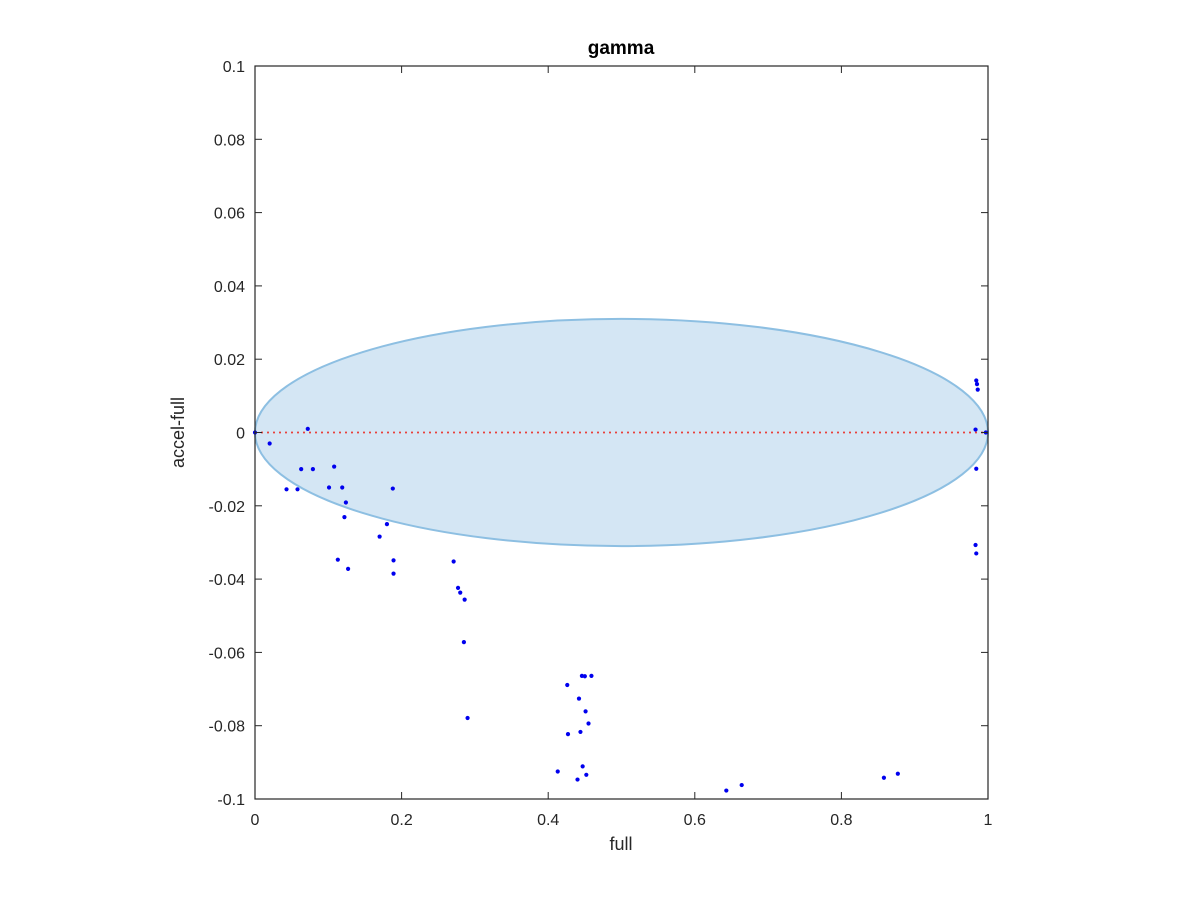 This screenshot has width=1200, height=900. What do you see at coordinates (229, 287) in the screenshot?
I see `y-tick-label: 0.04` at bounding box center [229, 287].